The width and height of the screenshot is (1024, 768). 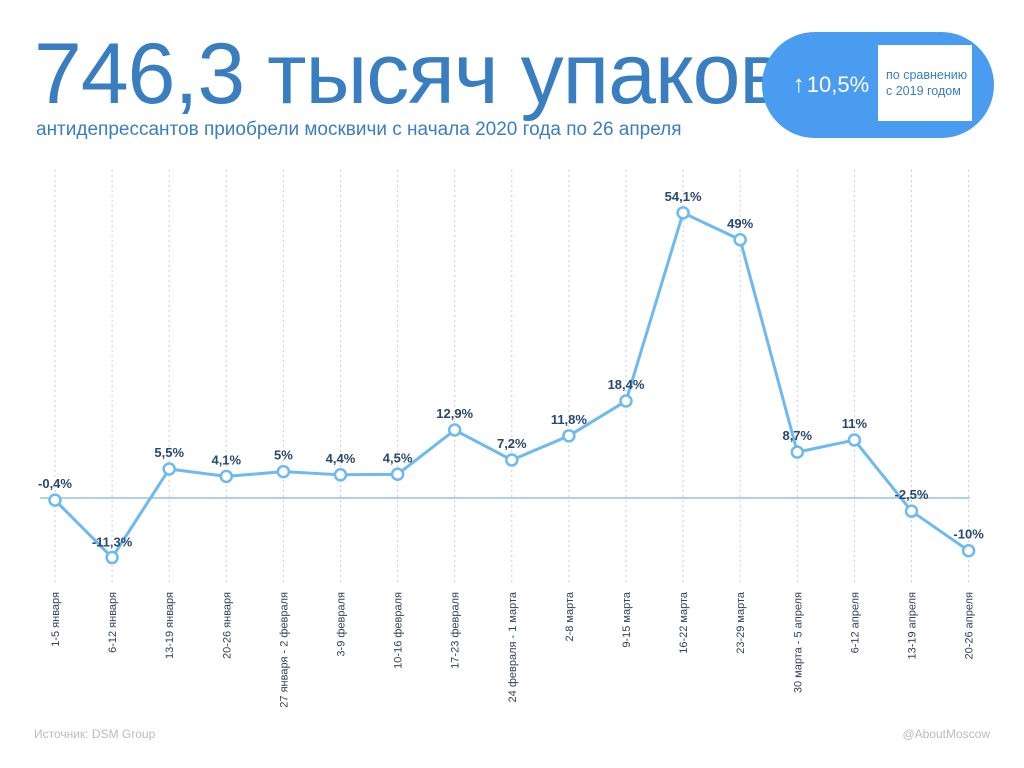 What do you see at coordinates (627, 619) in the screenshot?
I see `x-tick-label: 9-15 марта` at bounding box center [627, 619].